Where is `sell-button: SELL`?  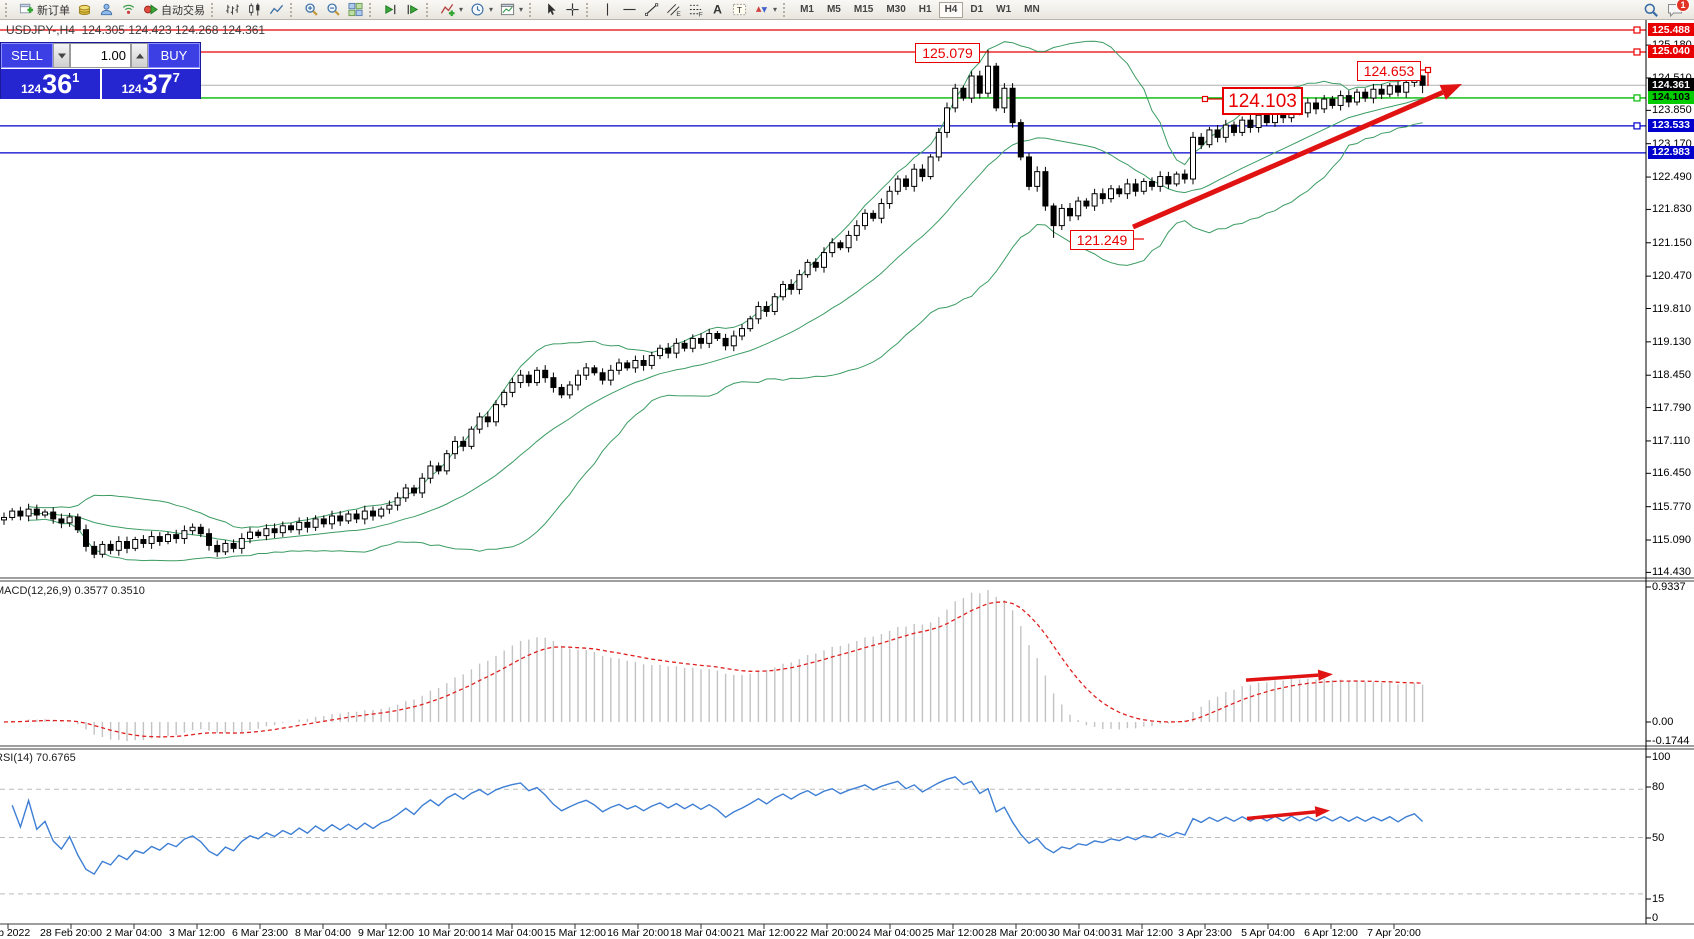
sell-button: SELL is located at coordinates (27, 55).